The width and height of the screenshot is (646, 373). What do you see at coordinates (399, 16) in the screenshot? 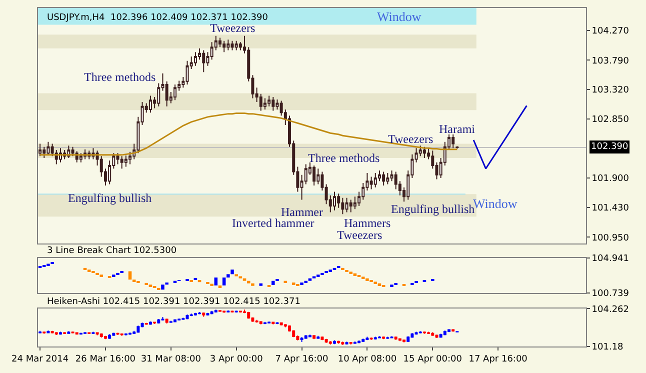
I see `band-label: Window` at bounding box center [399, 16].